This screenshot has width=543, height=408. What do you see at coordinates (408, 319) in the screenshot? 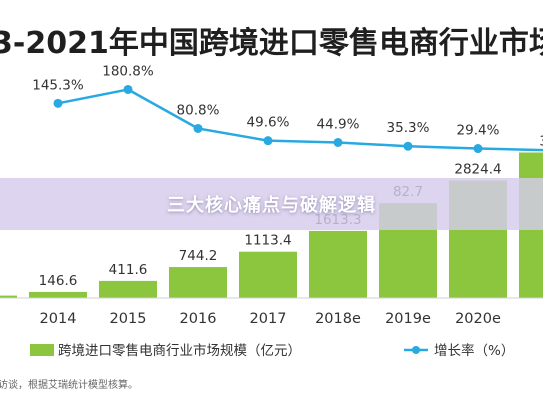
I see `x-tick-2019e: 2019e` at bounding box center [408, 319].